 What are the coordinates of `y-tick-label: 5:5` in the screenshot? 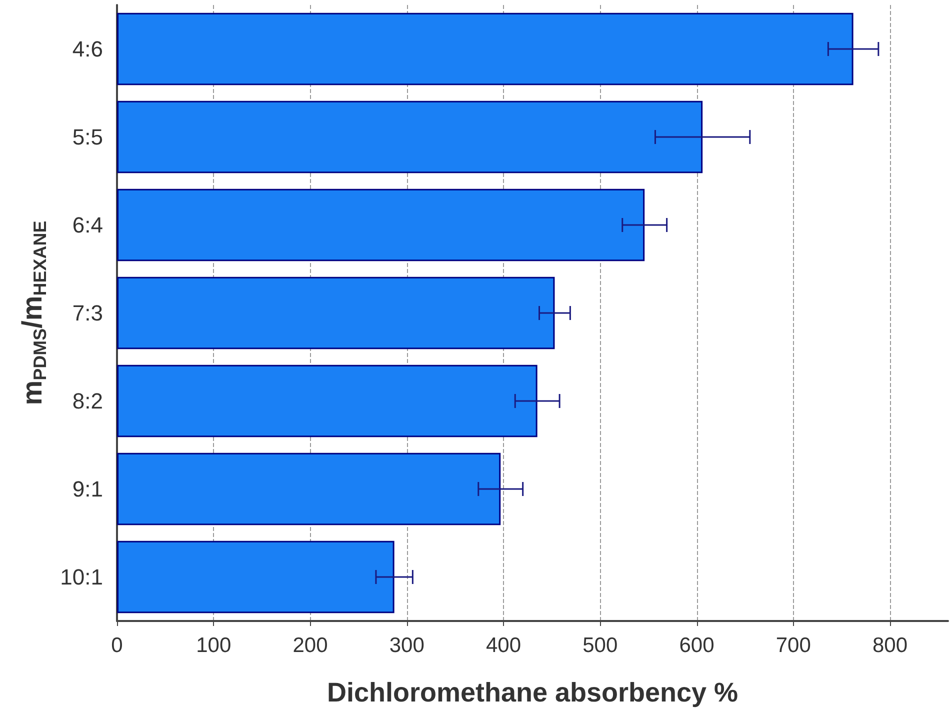 It's located at (87, 137).